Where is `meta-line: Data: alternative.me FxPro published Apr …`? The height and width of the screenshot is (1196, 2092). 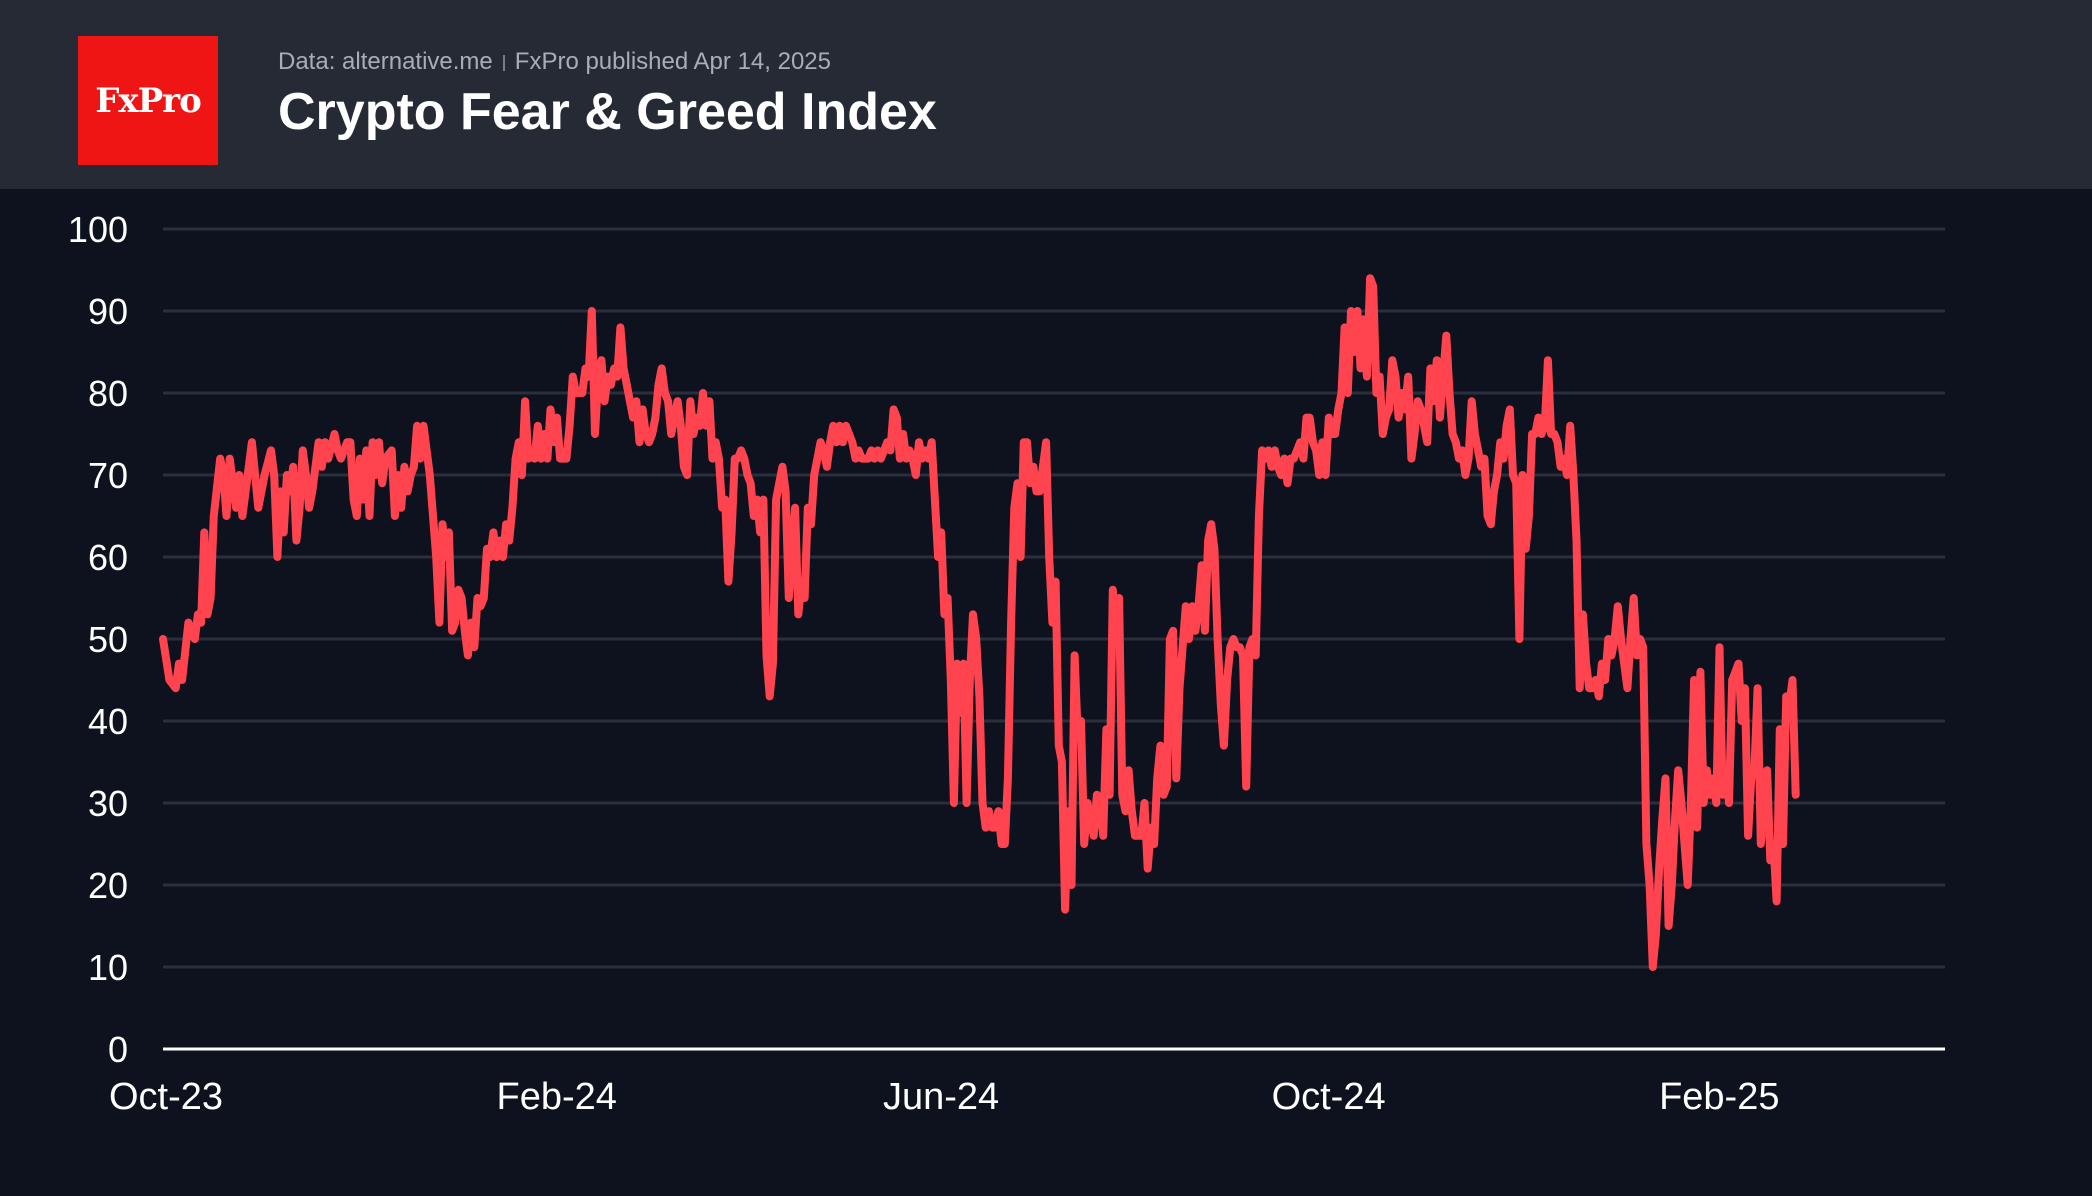
meta-line: Data: alternative.me FxPro published Apr … is located at coordinates (554, 62).